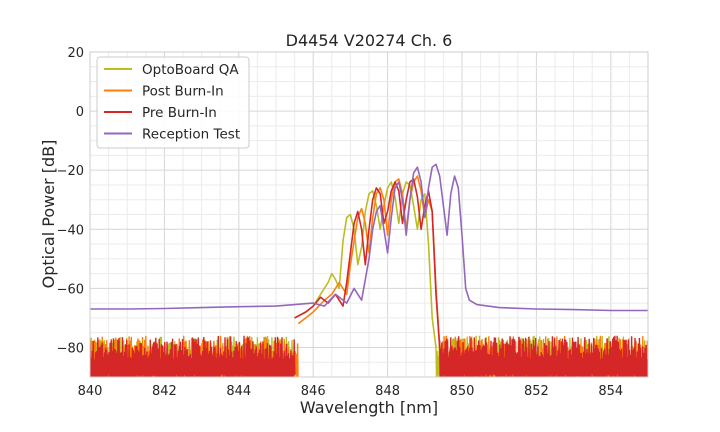  I want to click on chart-title: D4454 V20274 Ch. 6, so click(369, 40).